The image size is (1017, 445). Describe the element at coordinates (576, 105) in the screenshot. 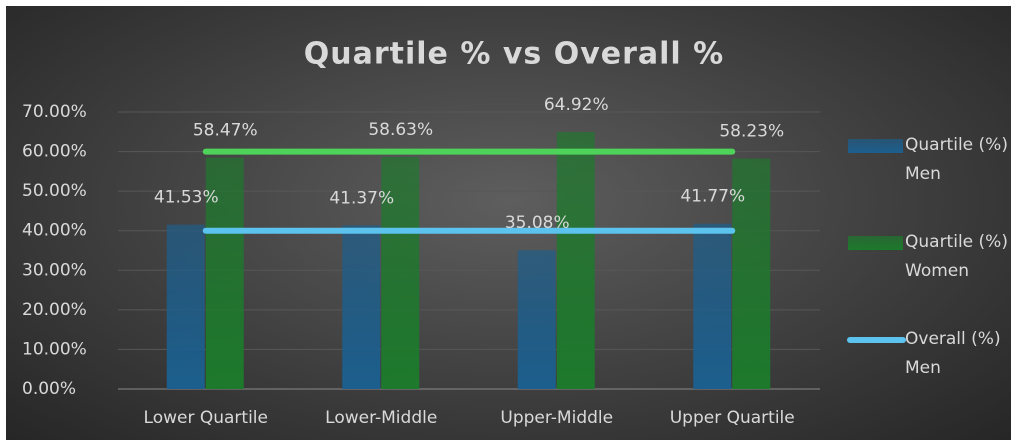

I see `data-label: 64.92%` at that location.